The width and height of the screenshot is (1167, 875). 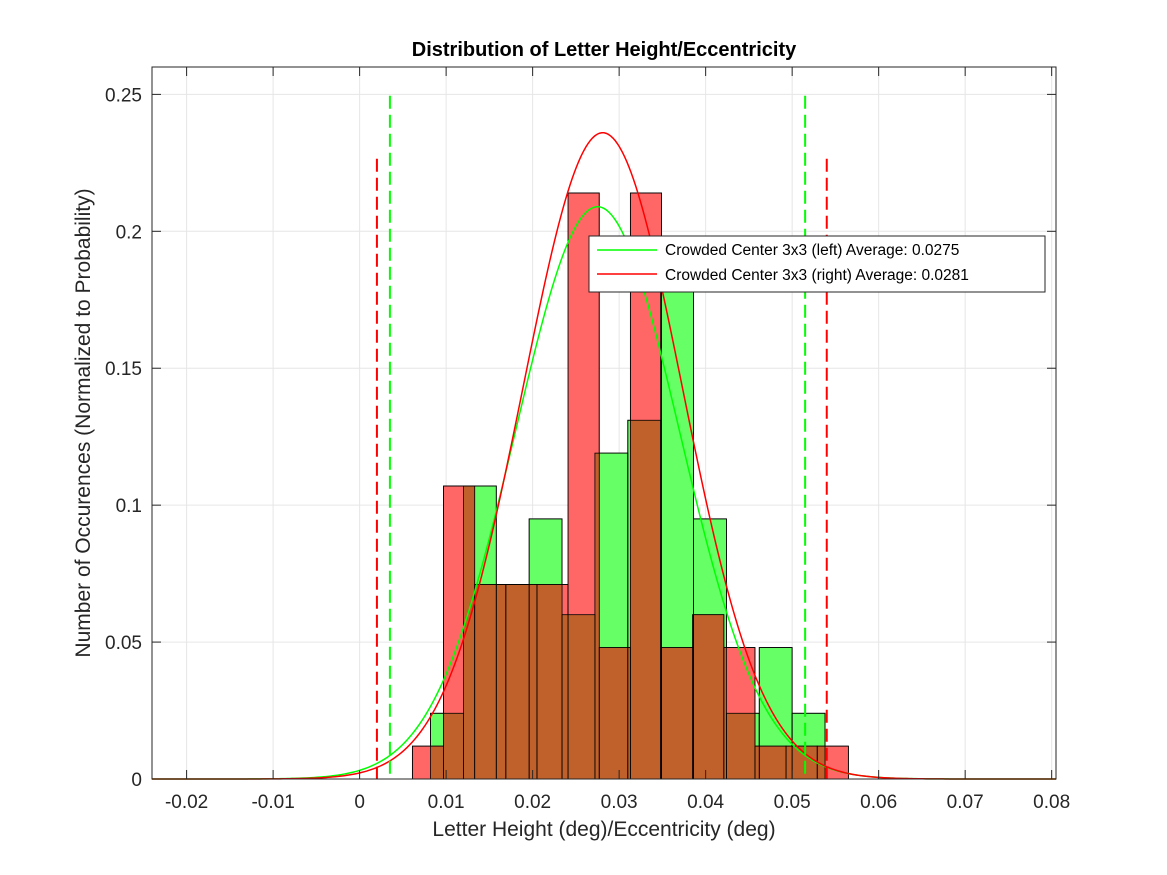 I want to click on x-axis-label: Letter Height (deg)/Eccentricity (deg), so click(x=603, y=829).